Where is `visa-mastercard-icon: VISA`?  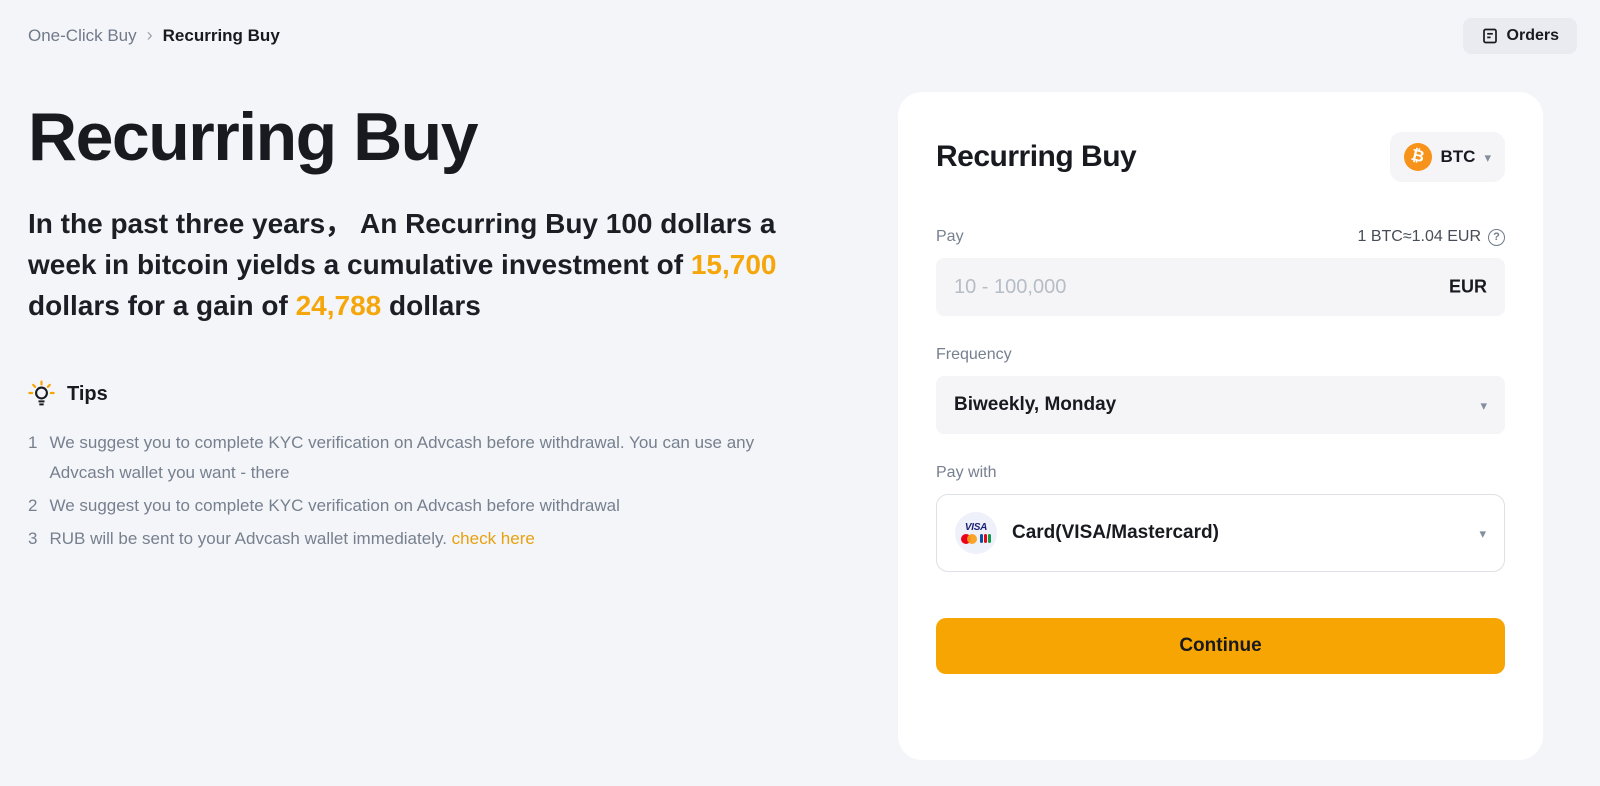 visa-mastercard-icon: VISA is located at coordinates (976, 533).